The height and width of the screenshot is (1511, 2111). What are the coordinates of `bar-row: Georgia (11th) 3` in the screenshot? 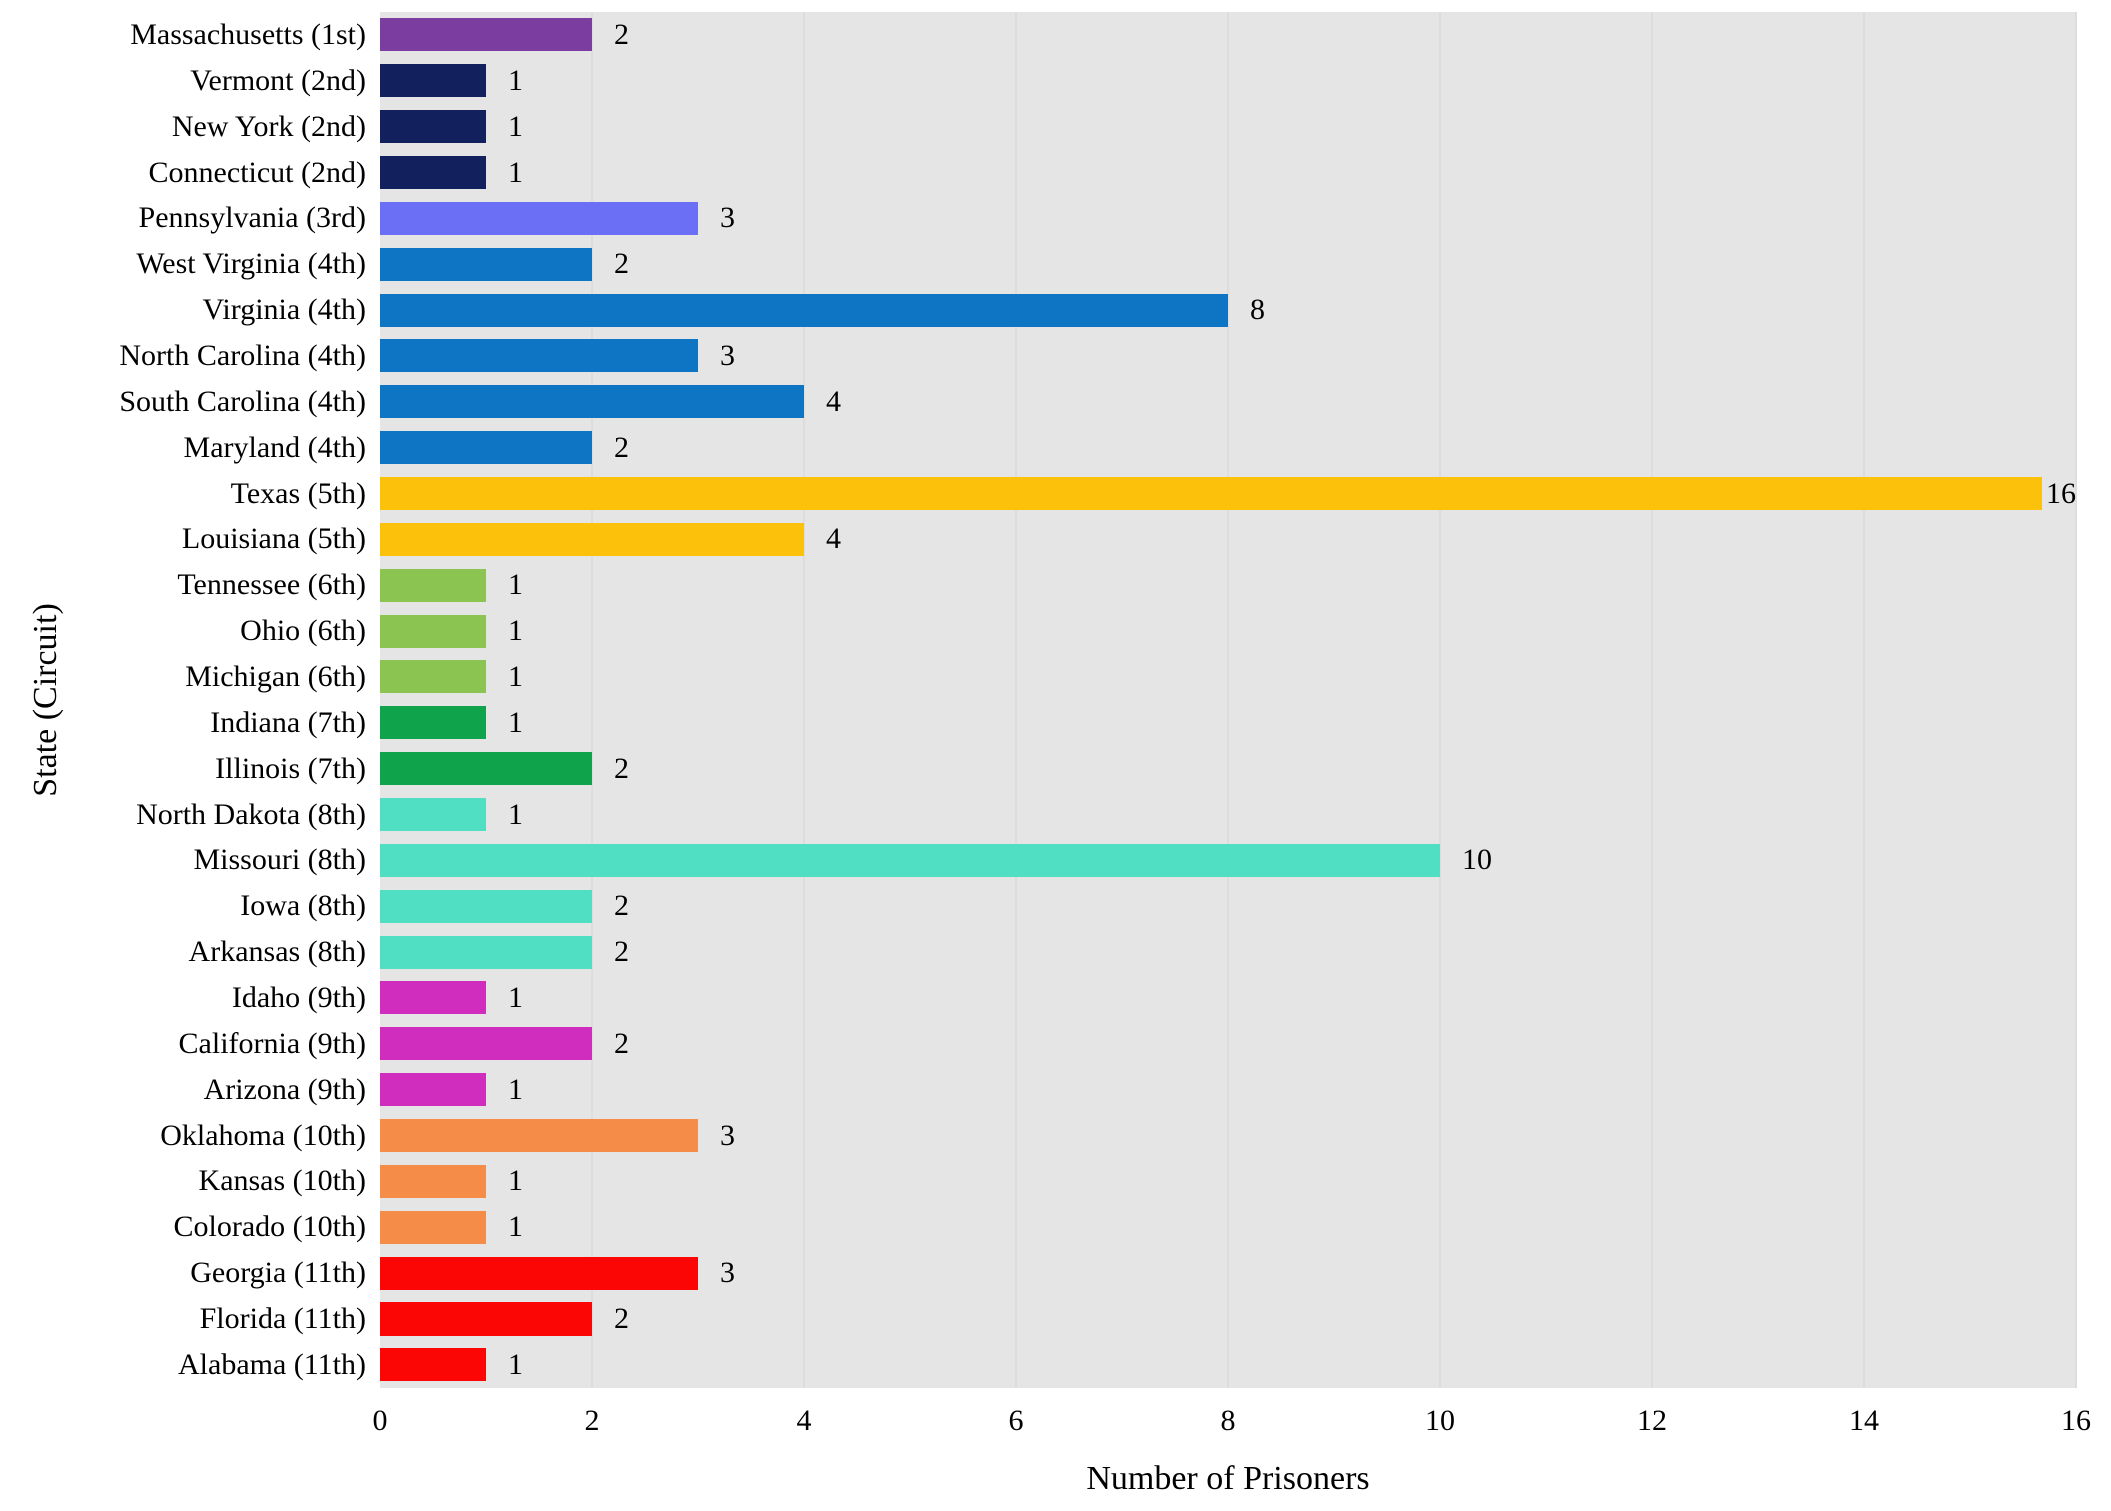 It's located at (1055, 1273).